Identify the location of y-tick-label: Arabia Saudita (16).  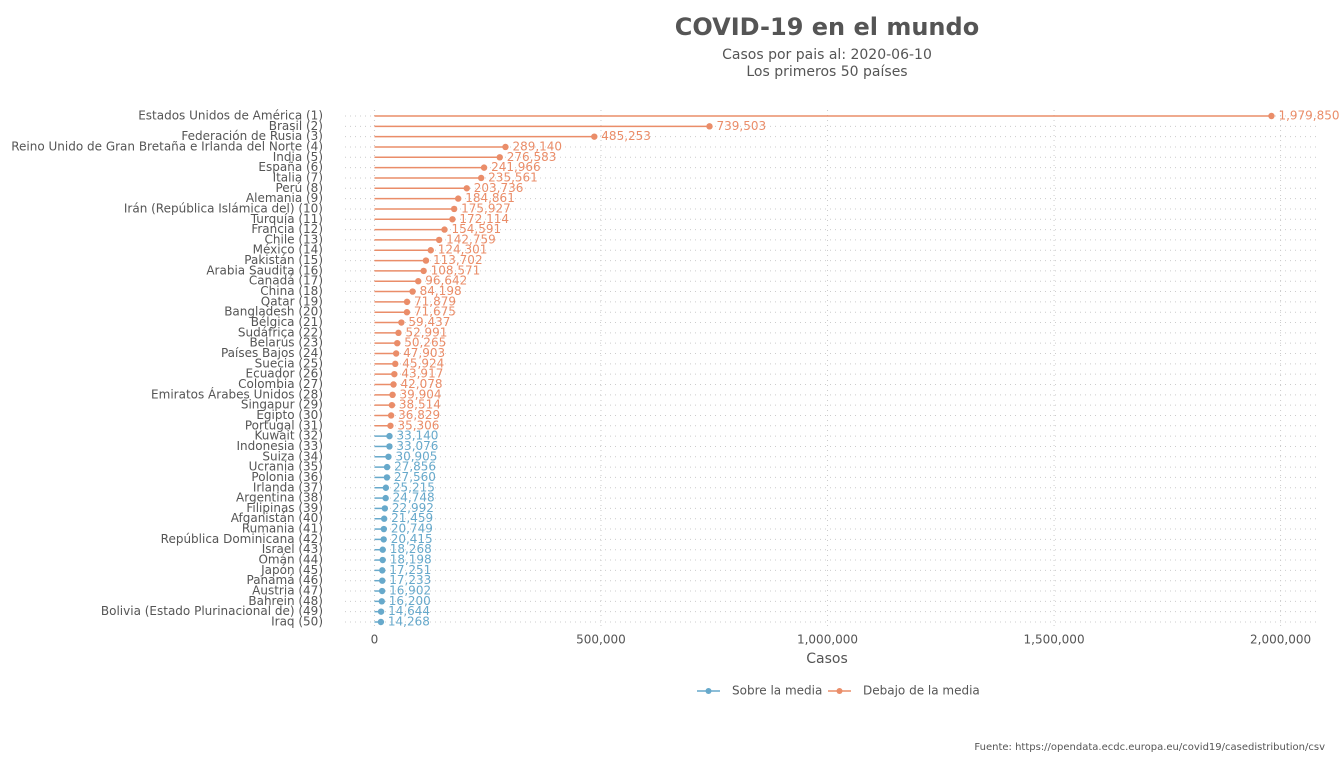
(264, 270).